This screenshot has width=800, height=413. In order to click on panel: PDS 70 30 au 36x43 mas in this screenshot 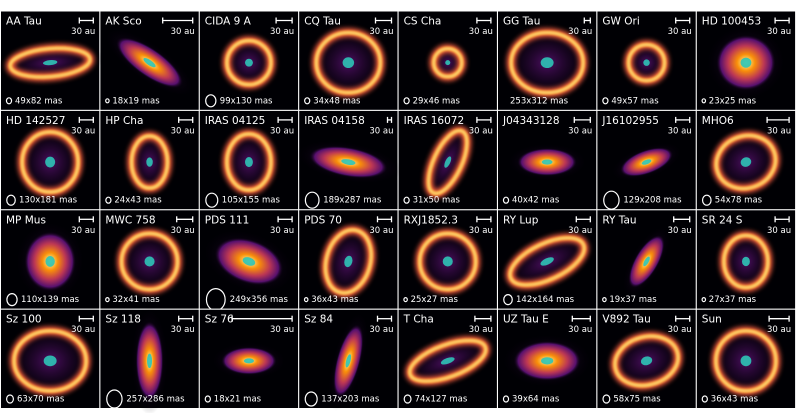, I will do `click(348, 259)`.